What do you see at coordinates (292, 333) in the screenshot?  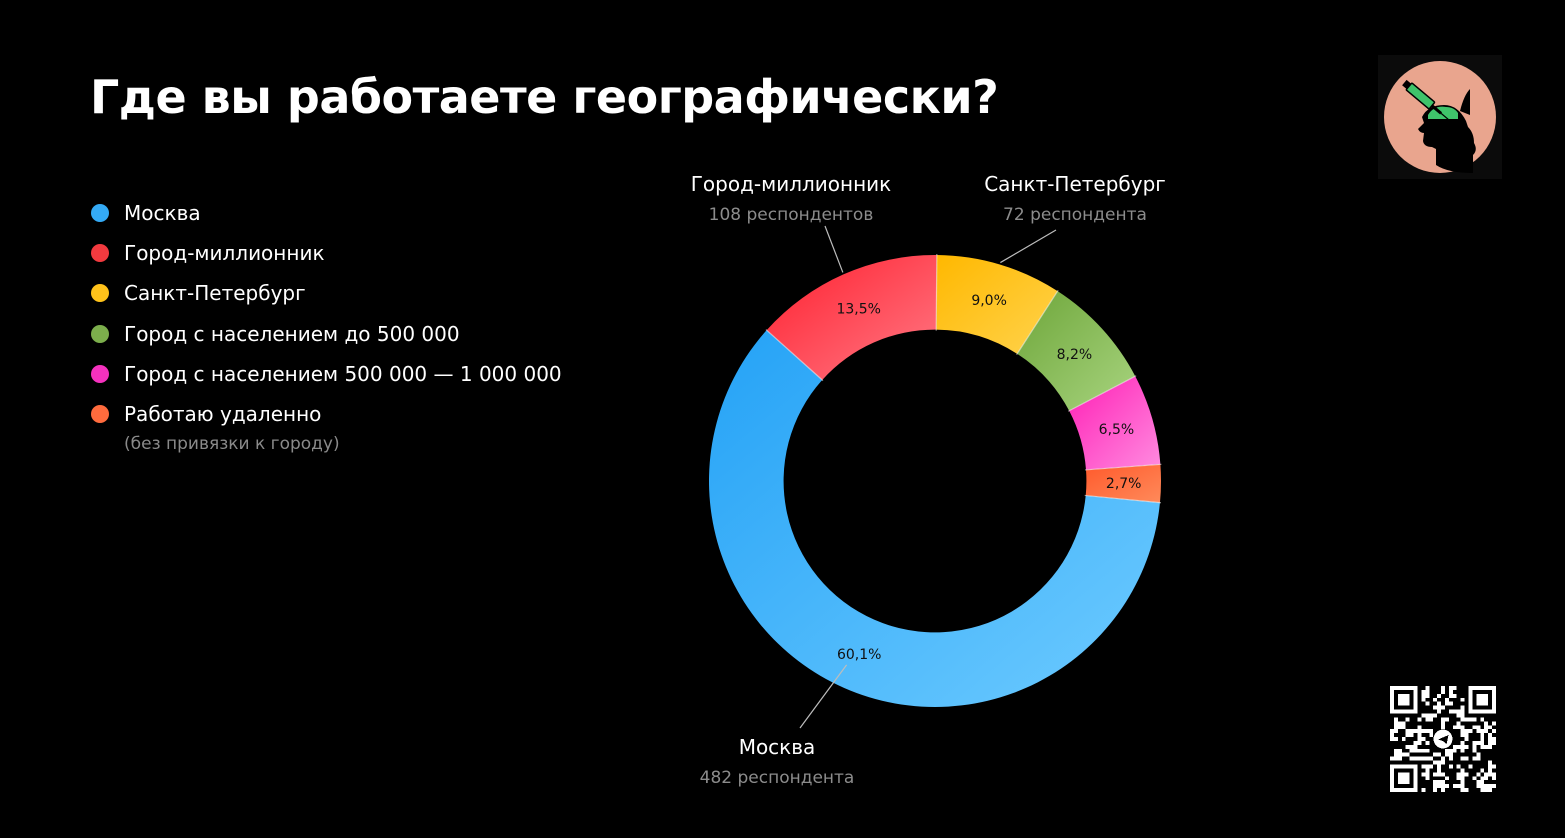 I see `legend-label: Город с населением до 500 000` at bounding box center [292, 333].